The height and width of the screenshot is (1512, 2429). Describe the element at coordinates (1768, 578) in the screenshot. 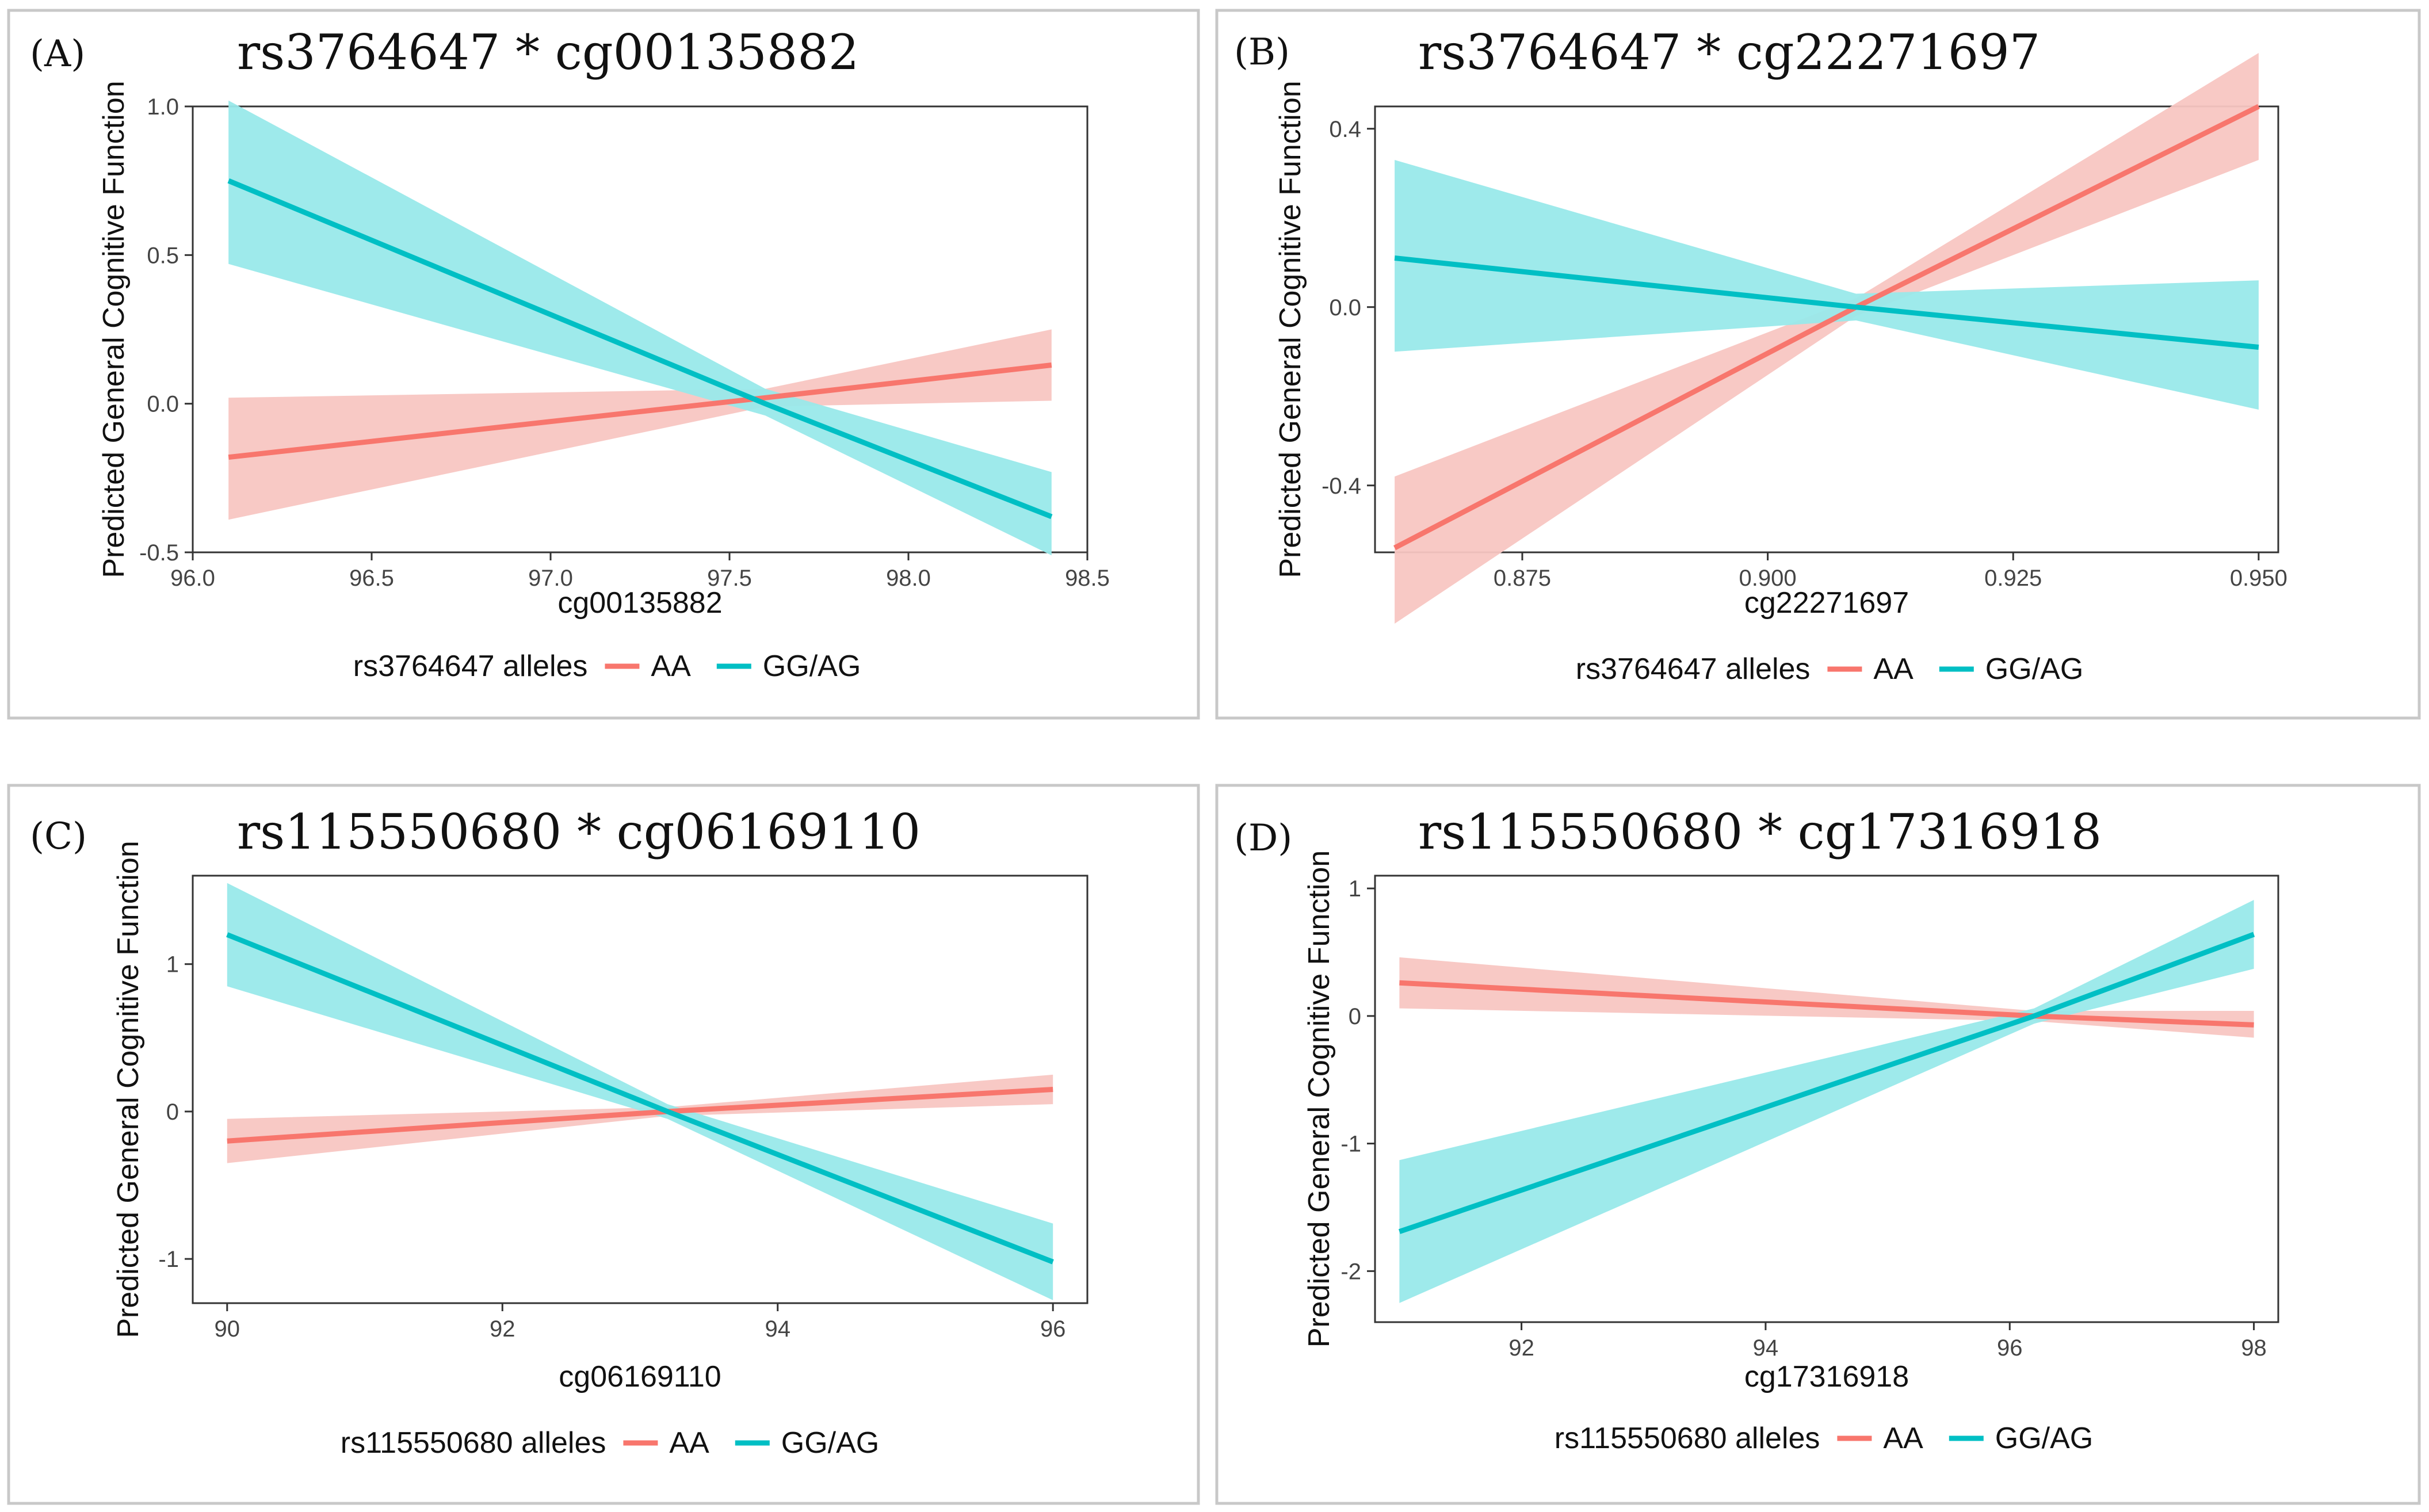

I see `x-tick-label: 0.900` at that location.